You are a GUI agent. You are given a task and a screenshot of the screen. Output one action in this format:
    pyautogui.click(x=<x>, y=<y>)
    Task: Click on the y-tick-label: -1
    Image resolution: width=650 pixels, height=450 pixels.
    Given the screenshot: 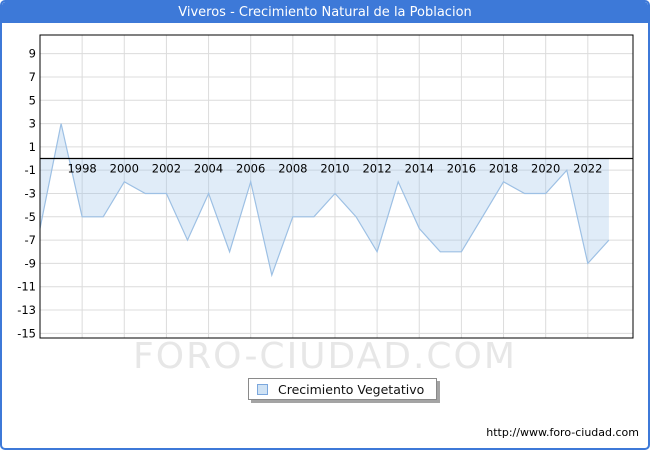 What is the action you would take?
    pyautogui.click(x=30, y=170)
    